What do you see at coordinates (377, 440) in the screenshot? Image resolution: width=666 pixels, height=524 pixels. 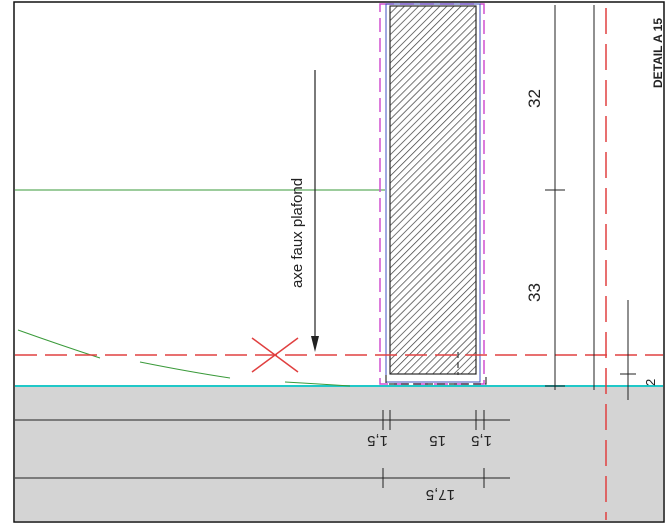 I see `dimension-1-5-left: 1,5` at bounding box center [377, 440].